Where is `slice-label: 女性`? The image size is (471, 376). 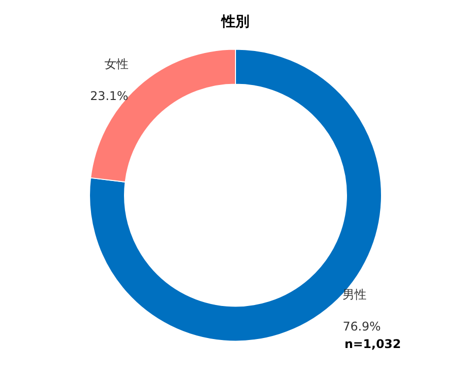 slice-label: 女性 is located at coordinates (116, 64).